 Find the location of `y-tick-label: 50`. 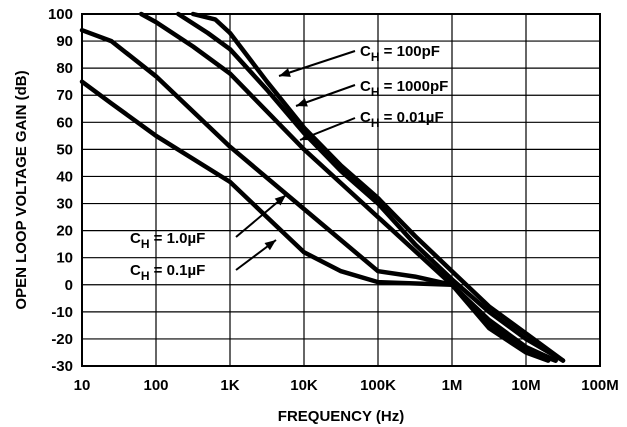

y-tick-label: 50 is located at coordinates (64, 149).